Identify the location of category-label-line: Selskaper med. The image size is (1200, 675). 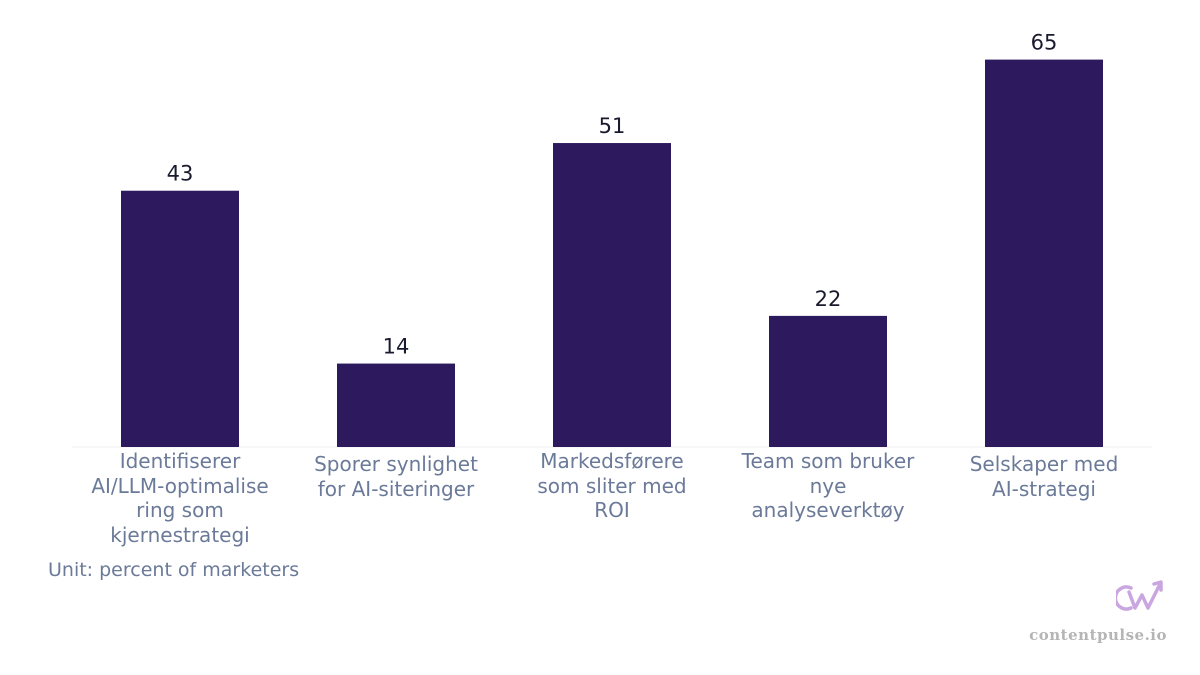
(1044, 464).